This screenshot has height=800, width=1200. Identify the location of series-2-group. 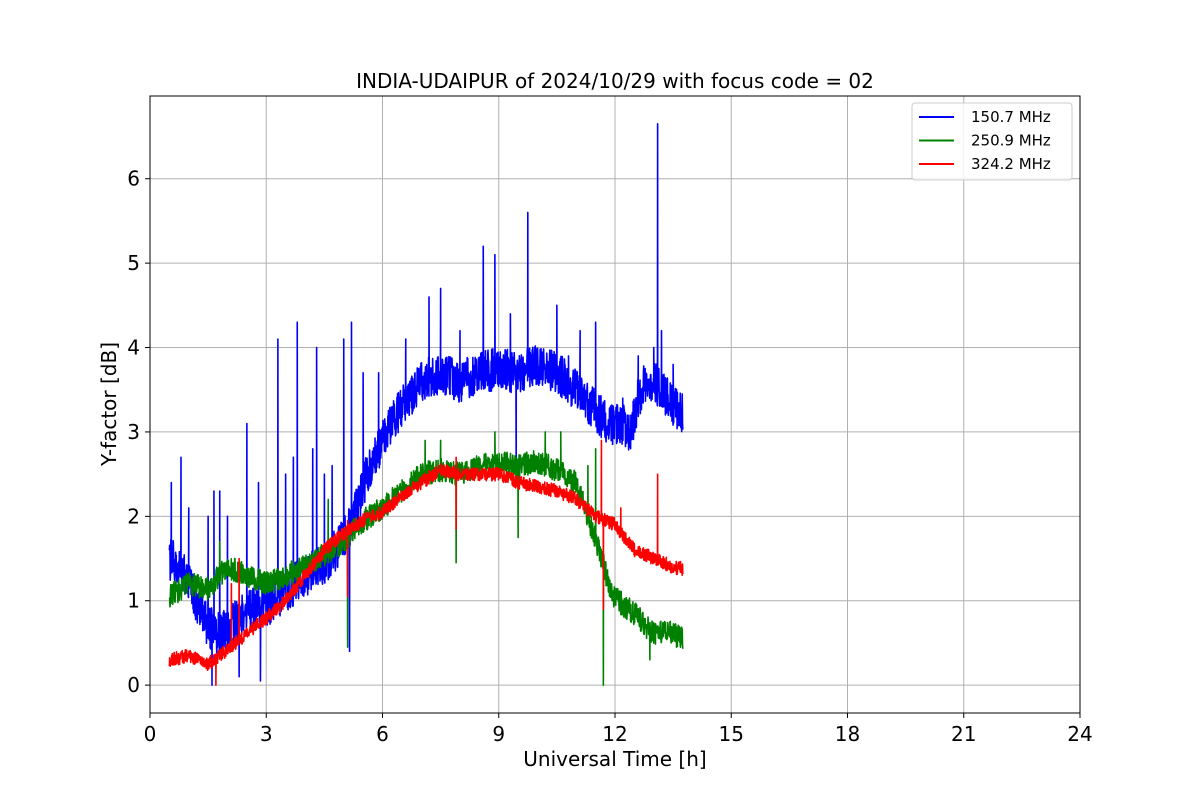
(426, 558).